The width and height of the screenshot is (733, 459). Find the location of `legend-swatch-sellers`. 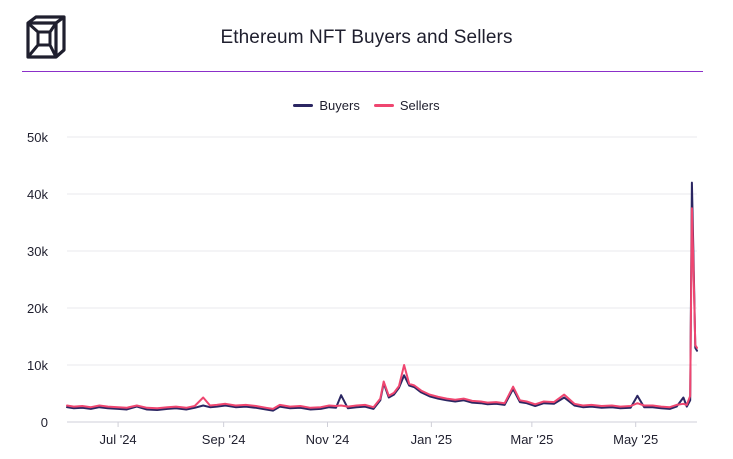

legend-swatch-sellers is located at coordinates (383, 105).